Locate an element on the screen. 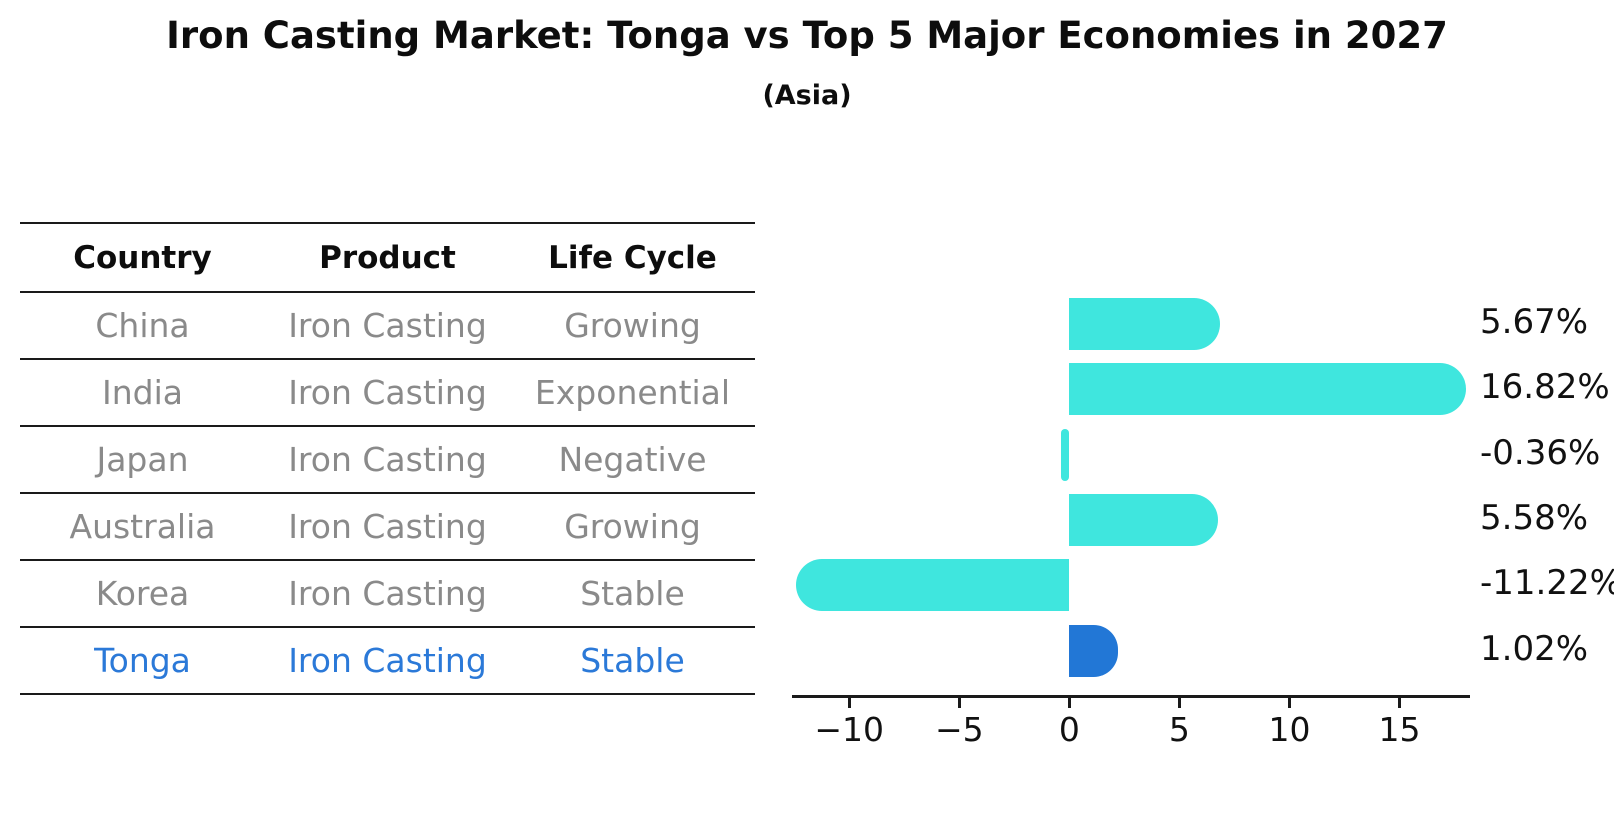 The image size is (1614, 823). table-row: Korea Iron Casting Stable is located at coordinates (387, 592).